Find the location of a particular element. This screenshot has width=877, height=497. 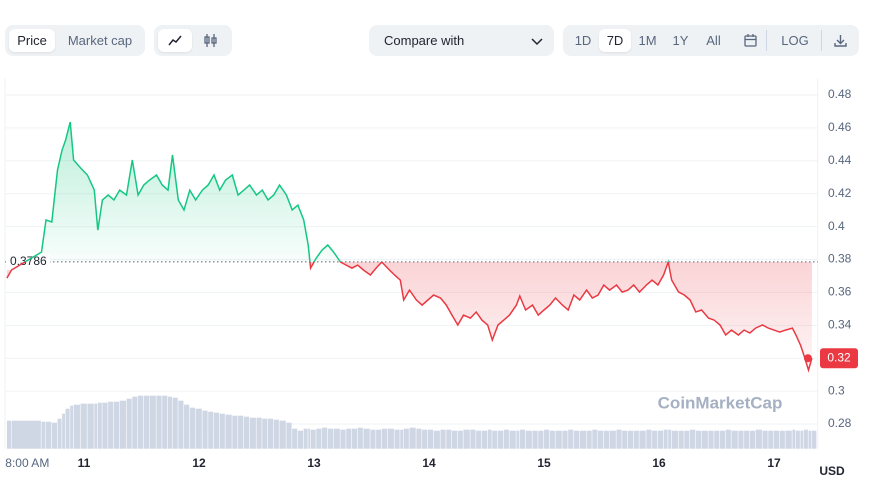

y-tick-label: 0.36 is located at coordinates (840, 292).